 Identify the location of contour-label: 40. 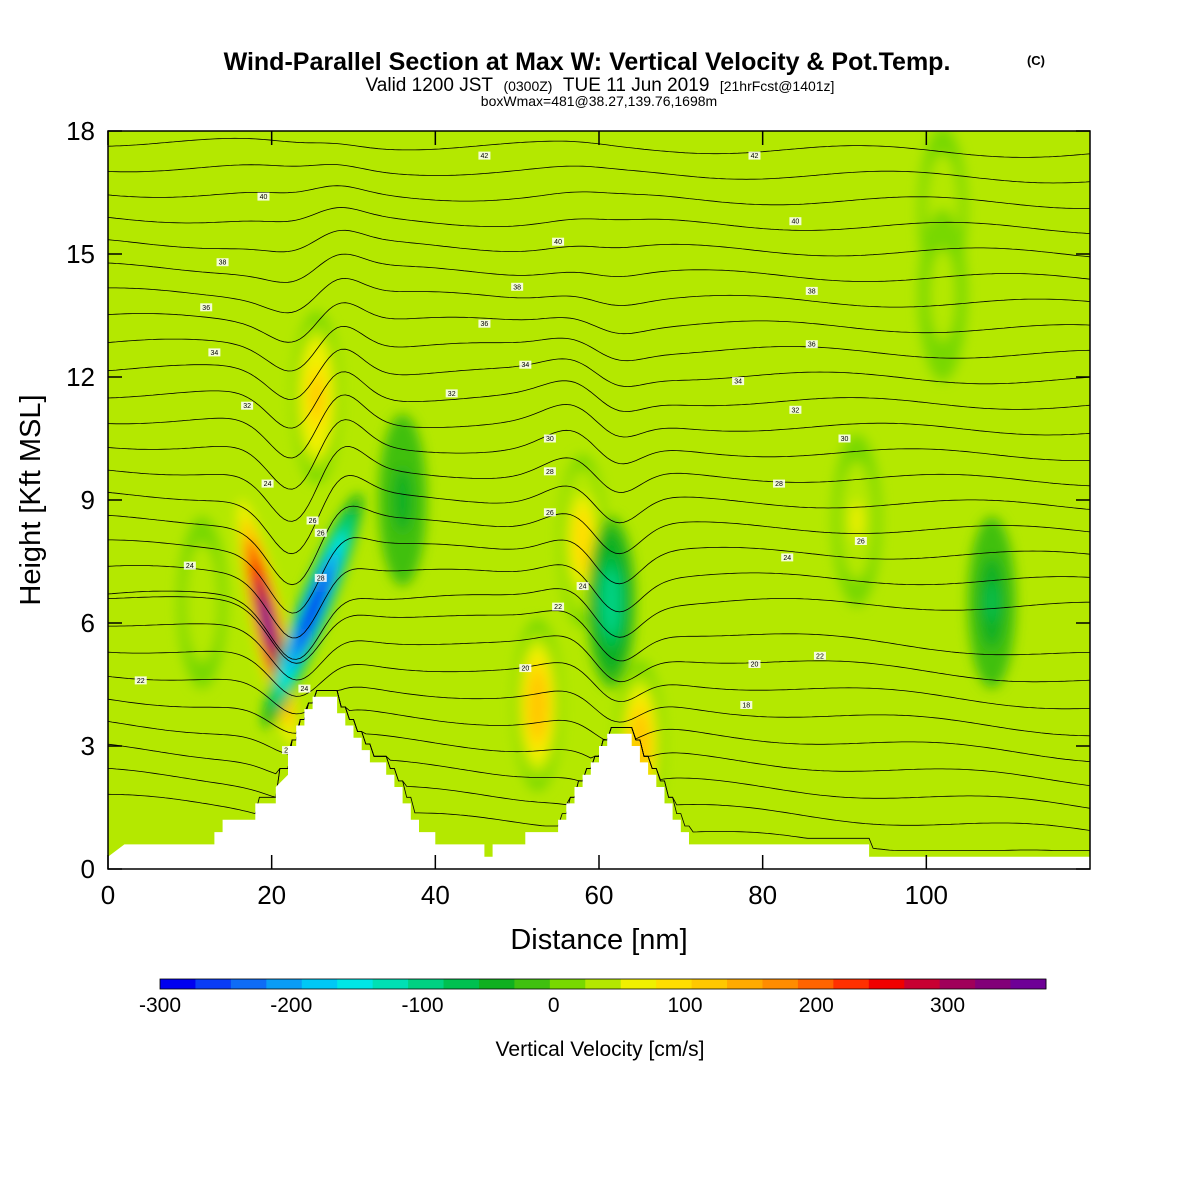
(263, 196).